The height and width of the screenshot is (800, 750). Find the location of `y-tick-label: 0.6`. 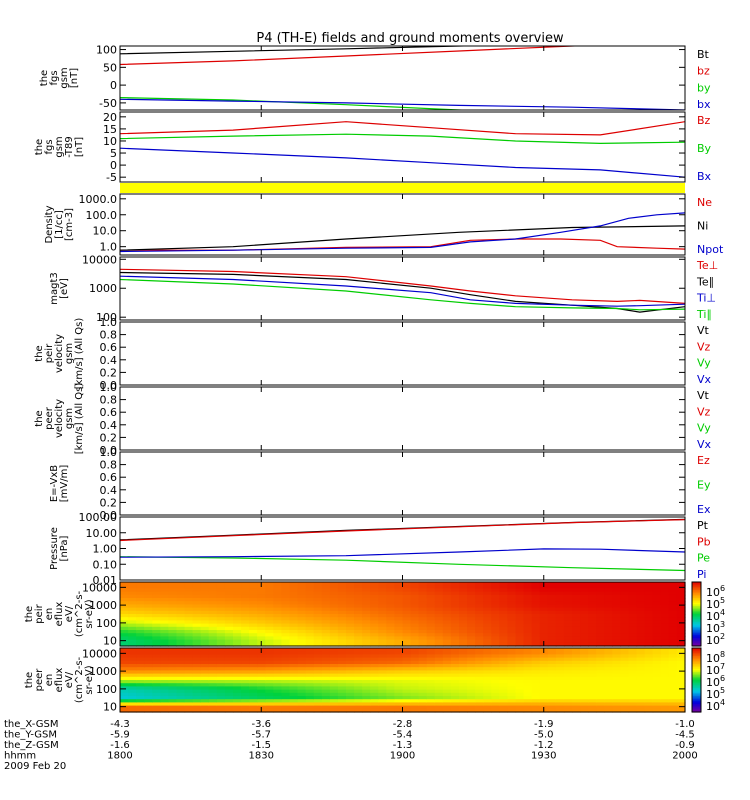

y-tick-label: 0.6 is located at coordinates (109, 412).